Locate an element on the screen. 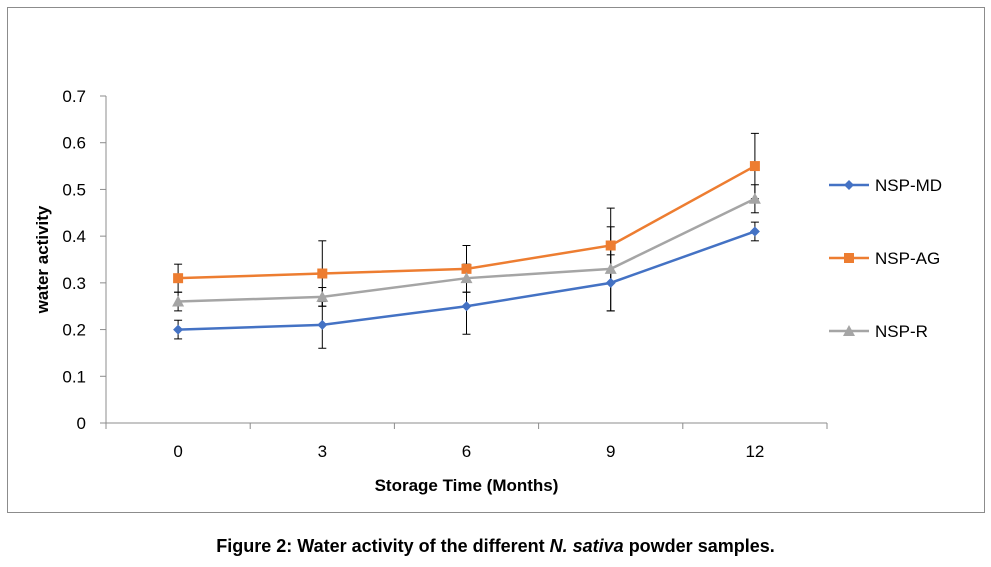 The width and height of the screenshot is (991, 567). y-tick-label: 0.3 is located at coordinates (74, 283).